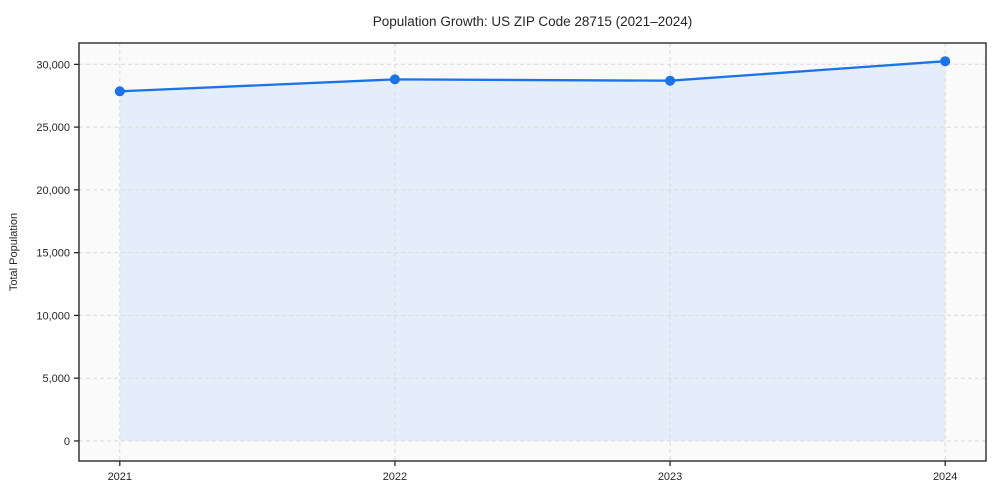 This screenshot has height=500, width=1000. Describe the element at coordinates (56, 379) in the screenshot. I see `y-tick-label: 5,000` at that location.